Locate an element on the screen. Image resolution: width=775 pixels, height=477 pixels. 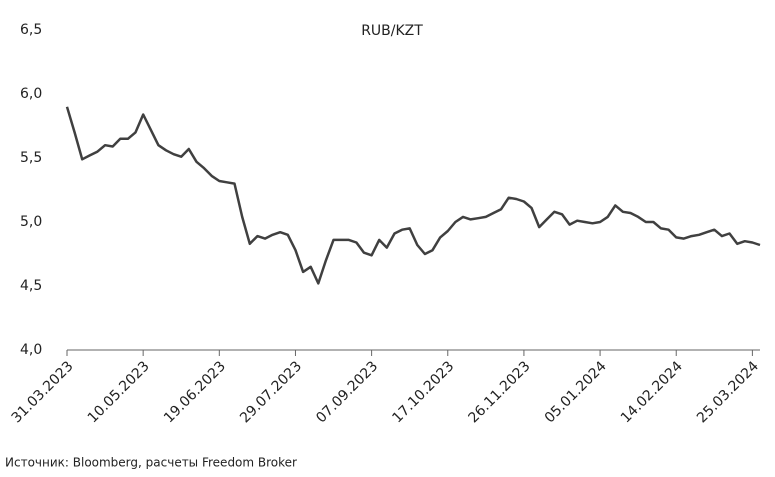
x-tick-label: 07.09.2023 is located at coordinates (347, 392).